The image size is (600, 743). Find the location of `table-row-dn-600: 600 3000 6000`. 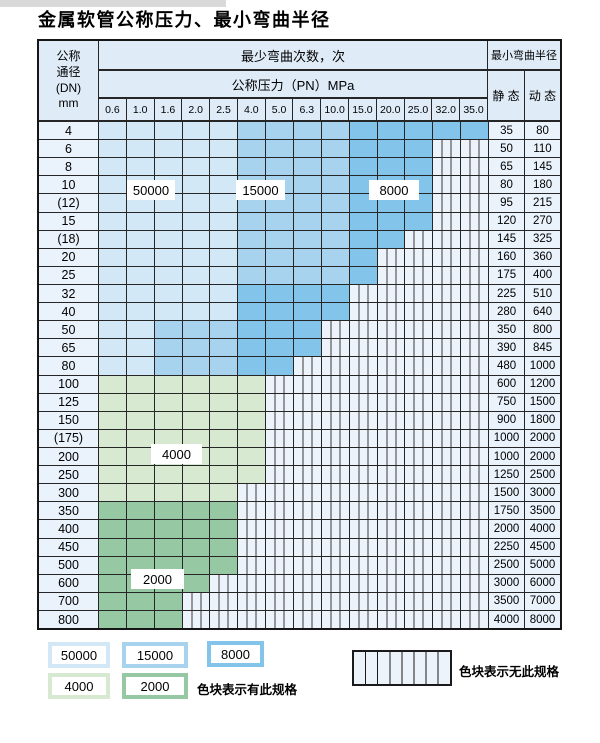

table-row-dn-600: 600 3000 6000 is located at coordinates (300, 582).